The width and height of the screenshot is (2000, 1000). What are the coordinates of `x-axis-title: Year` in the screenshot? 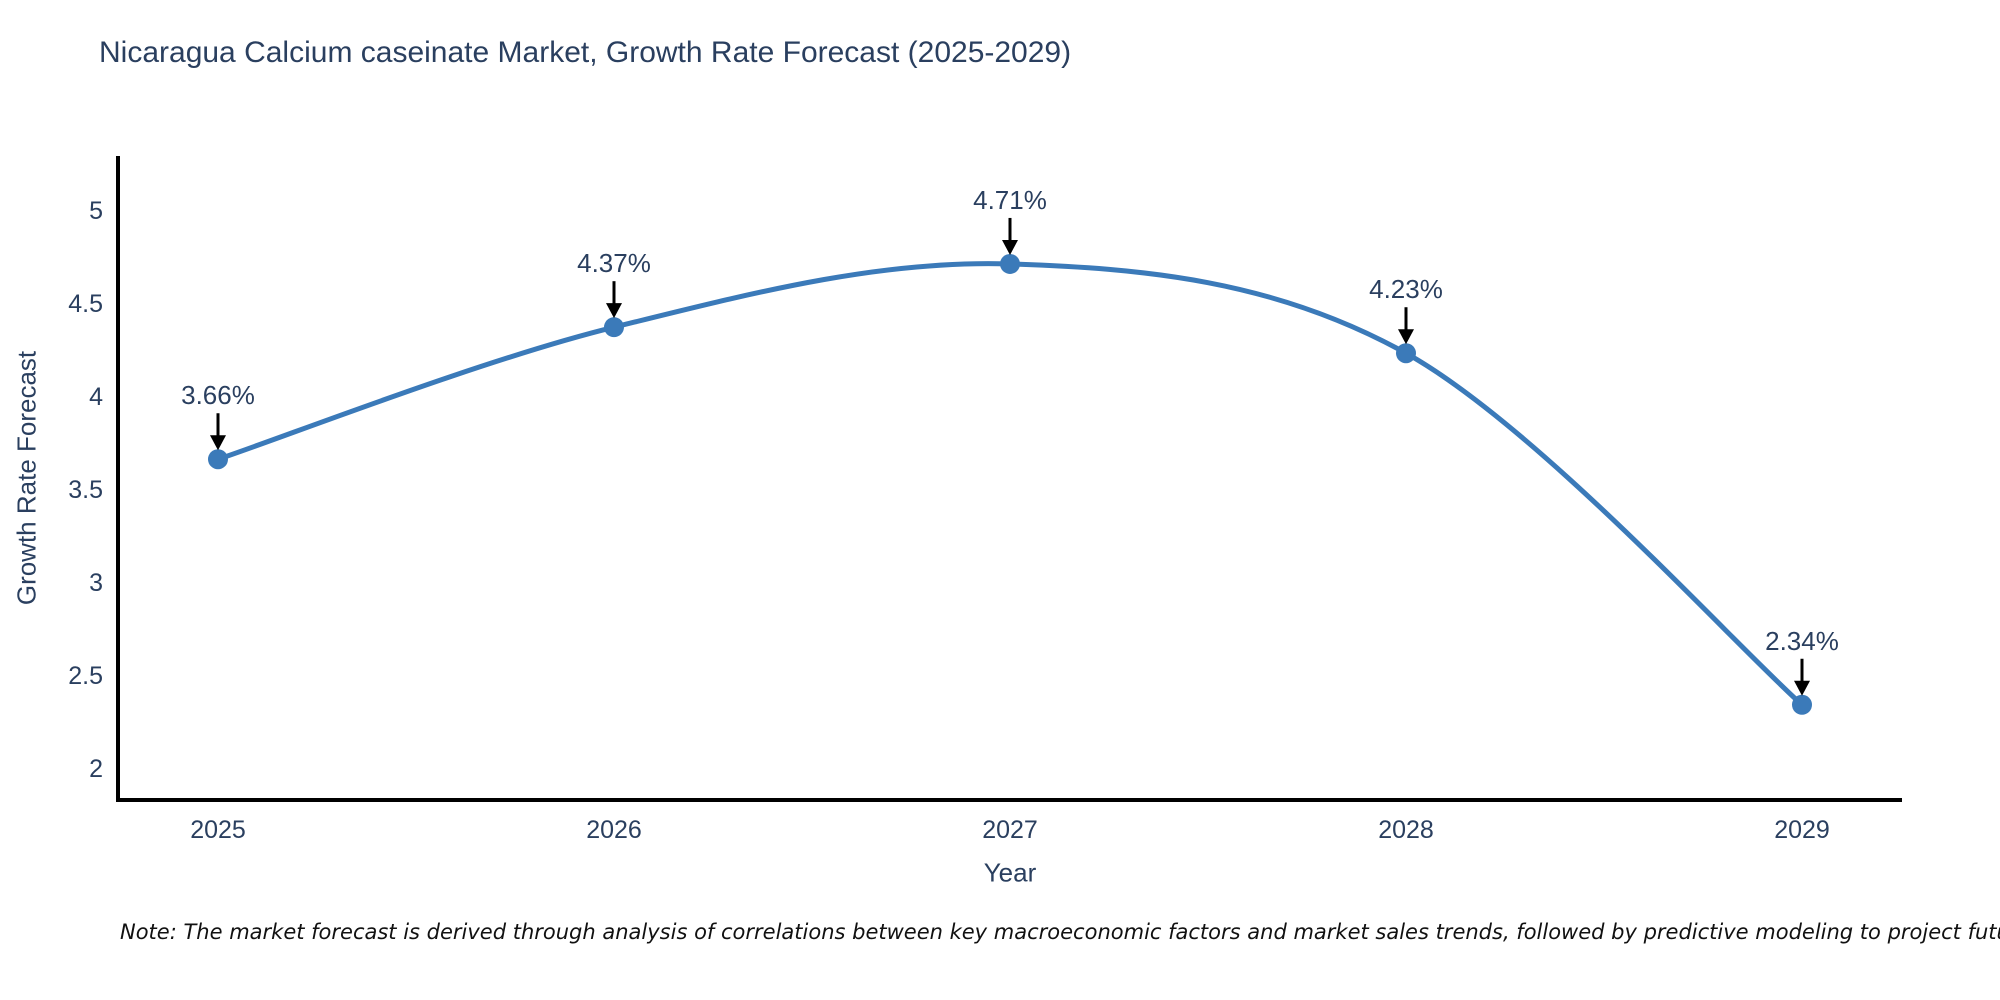 It's located at (1010, 872).